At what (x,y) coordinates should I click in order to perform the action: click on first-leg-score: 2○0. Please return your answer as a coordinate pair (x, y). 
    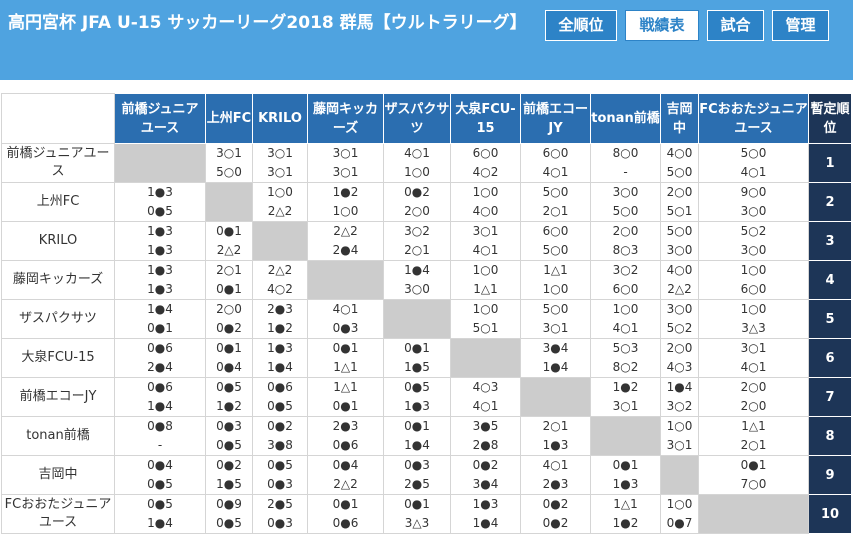
    Looking at the image, I should click on (229, 309).